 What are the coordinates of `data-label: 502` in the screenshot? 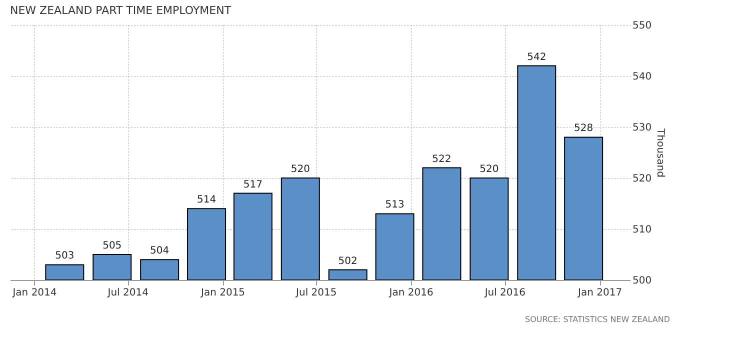 It's located at (348, 261).